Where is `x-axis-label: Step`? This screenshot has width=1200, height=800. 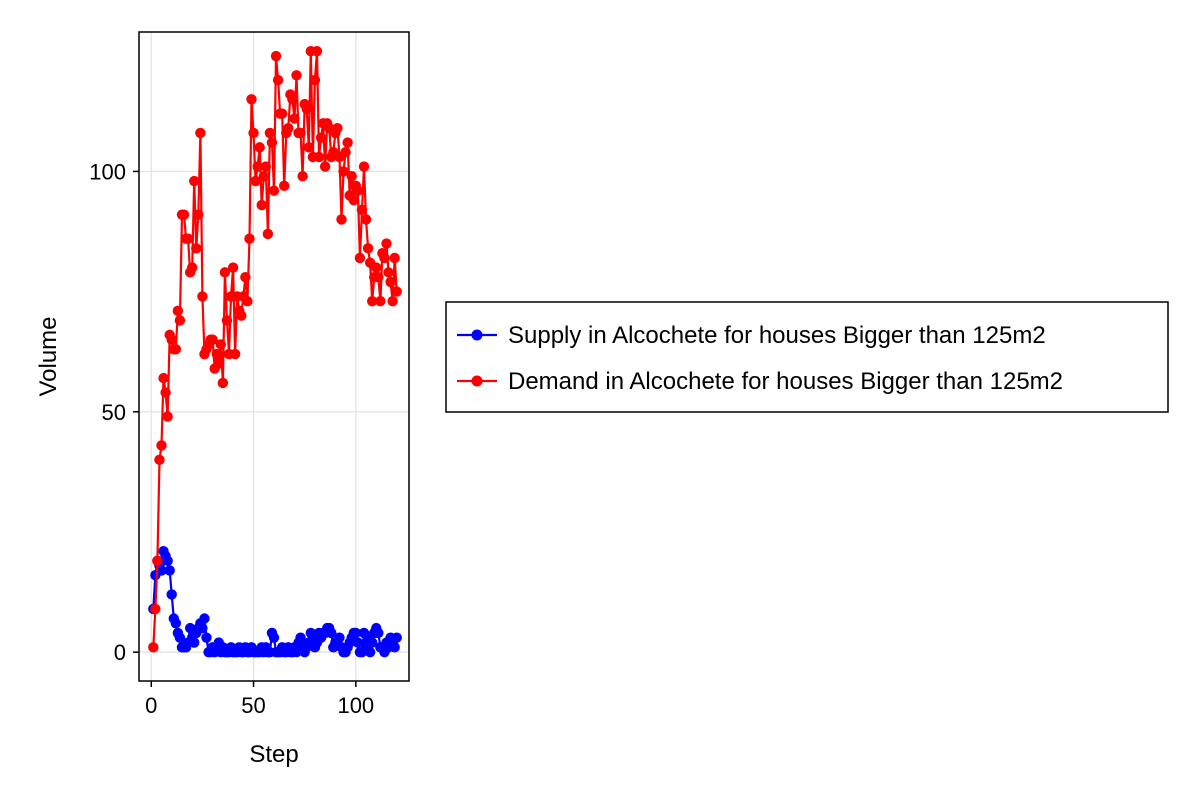
x-axis-label: Step is located at coordinates (273, 754).